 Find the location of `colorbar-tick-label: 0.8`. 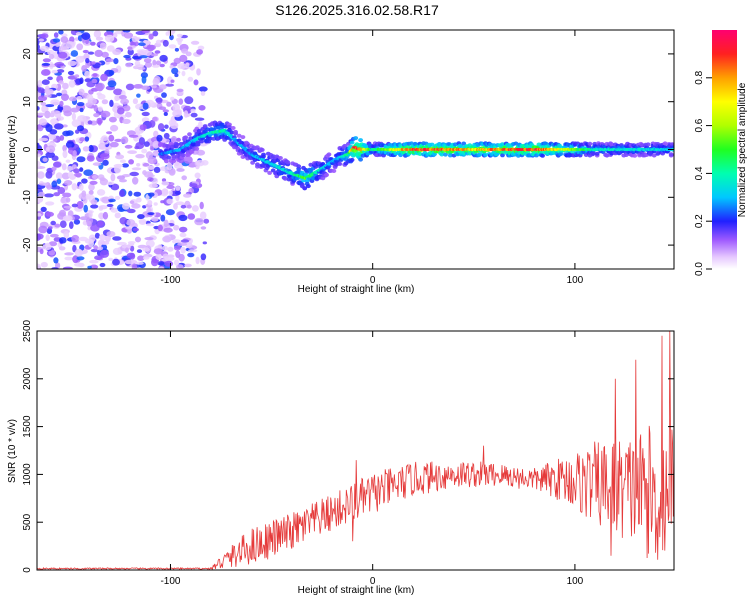

colorbar-tick-label: 0.8 is located at coordinates (699, 77).